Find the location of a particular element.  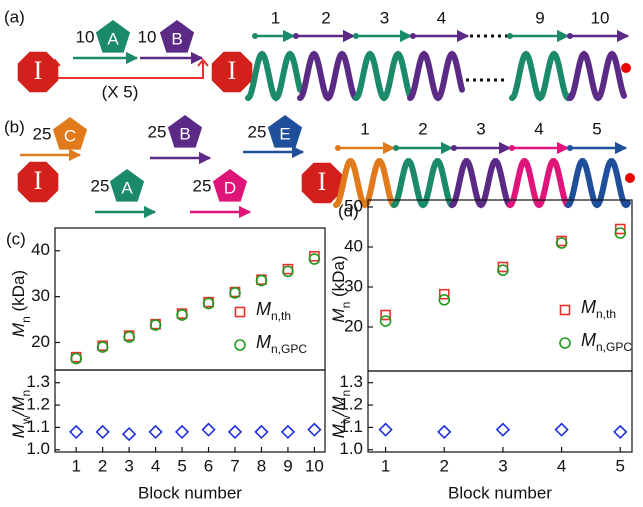

monomer-label: A is located at coordinates (113, 38).